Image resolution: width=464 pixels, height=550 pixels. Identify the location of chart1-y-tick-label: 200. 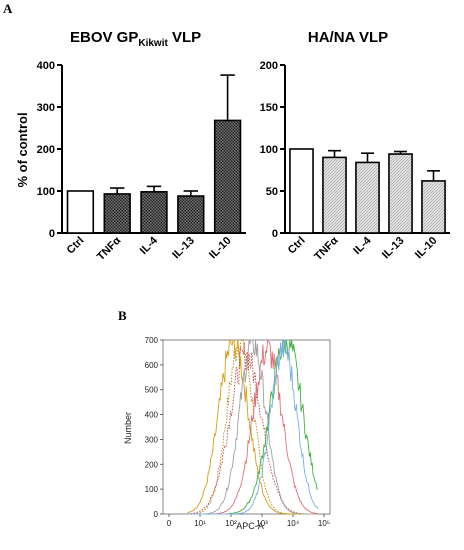
(46, 150).